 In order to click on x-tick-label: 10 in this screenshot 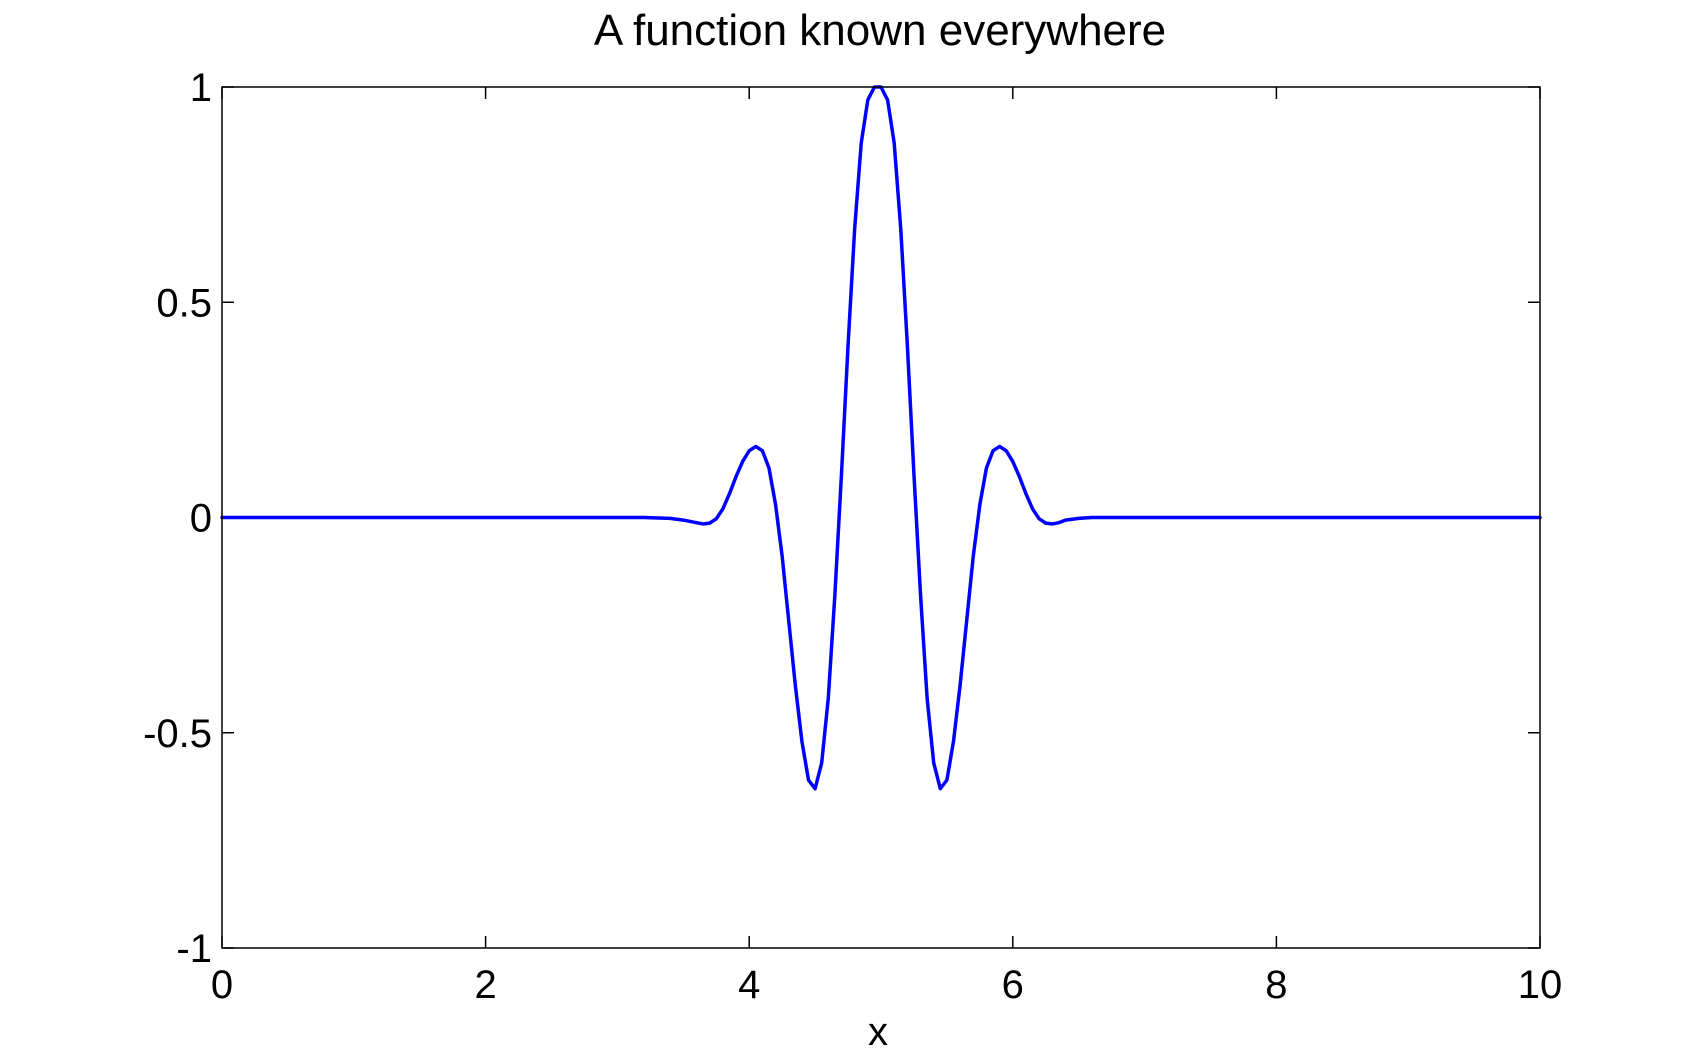, I will do `click(1540, 985)`.